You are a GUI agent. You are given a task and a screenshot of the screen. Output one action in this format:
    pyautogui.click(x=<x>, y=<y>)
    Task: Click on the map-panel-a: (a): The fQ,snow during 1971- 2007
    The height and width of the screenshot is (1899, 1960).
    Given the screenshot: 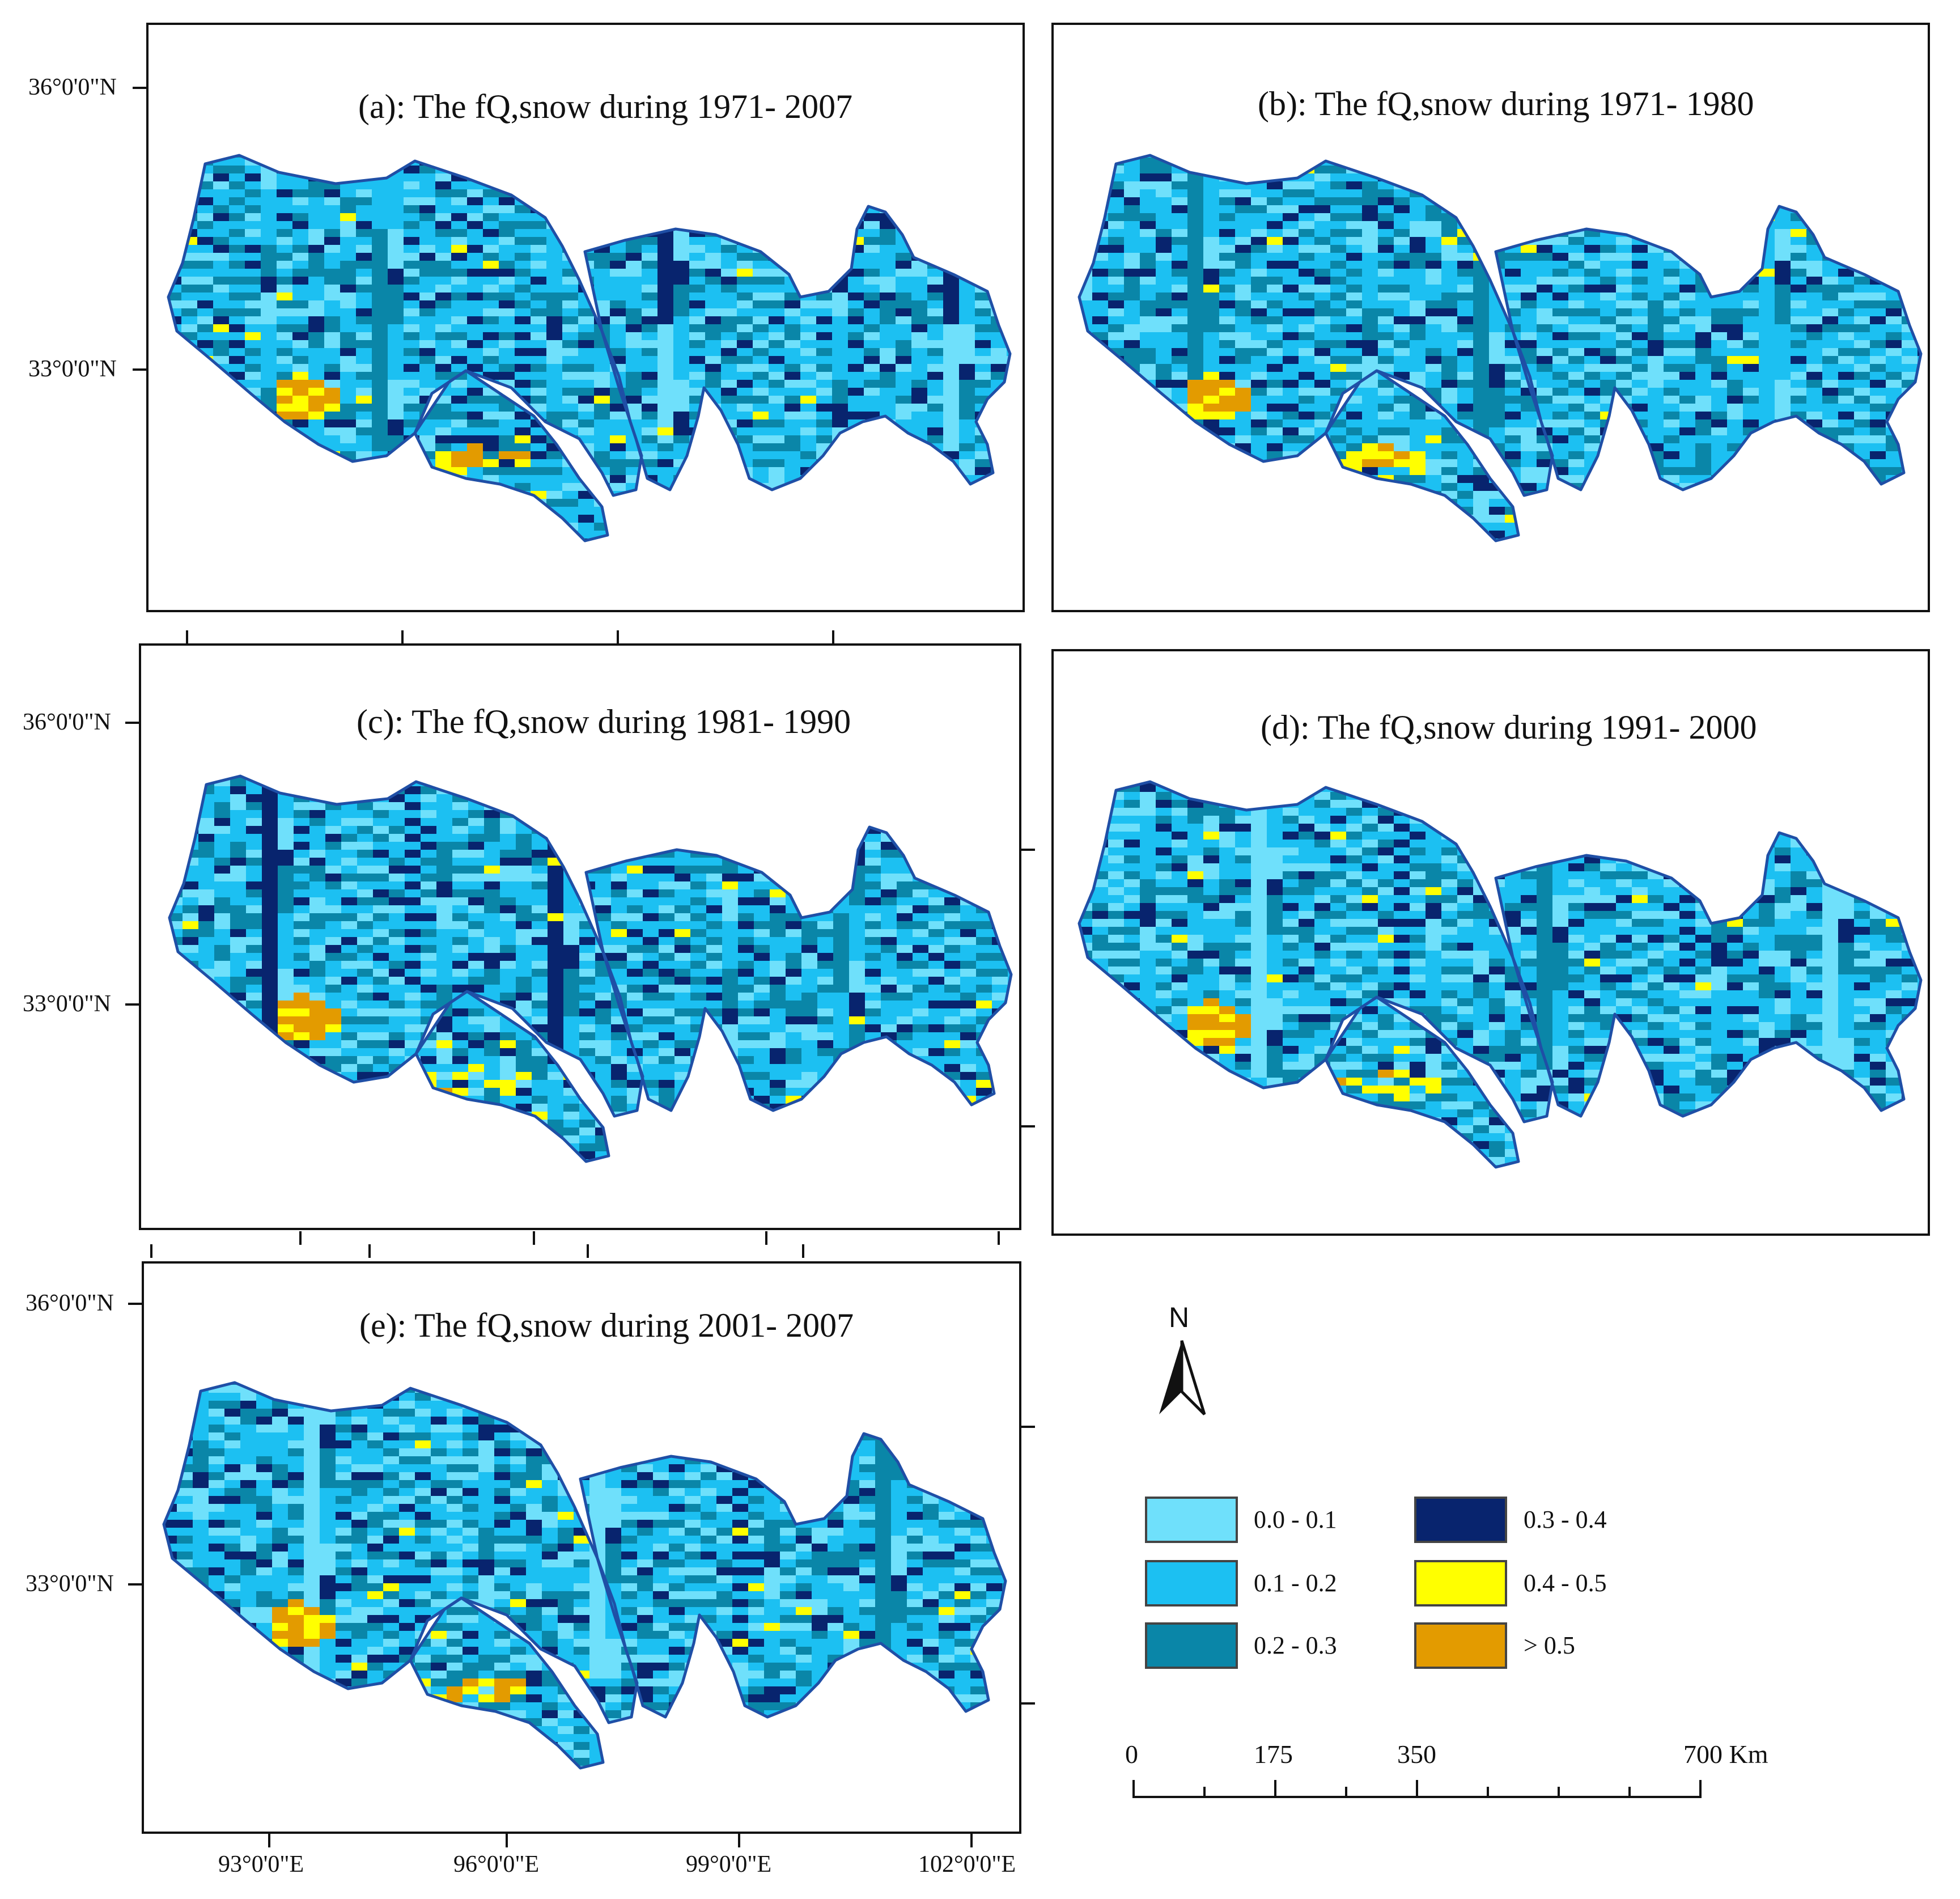 What is the action you would take?
    pyautogui.click(x=585, y=317)
    